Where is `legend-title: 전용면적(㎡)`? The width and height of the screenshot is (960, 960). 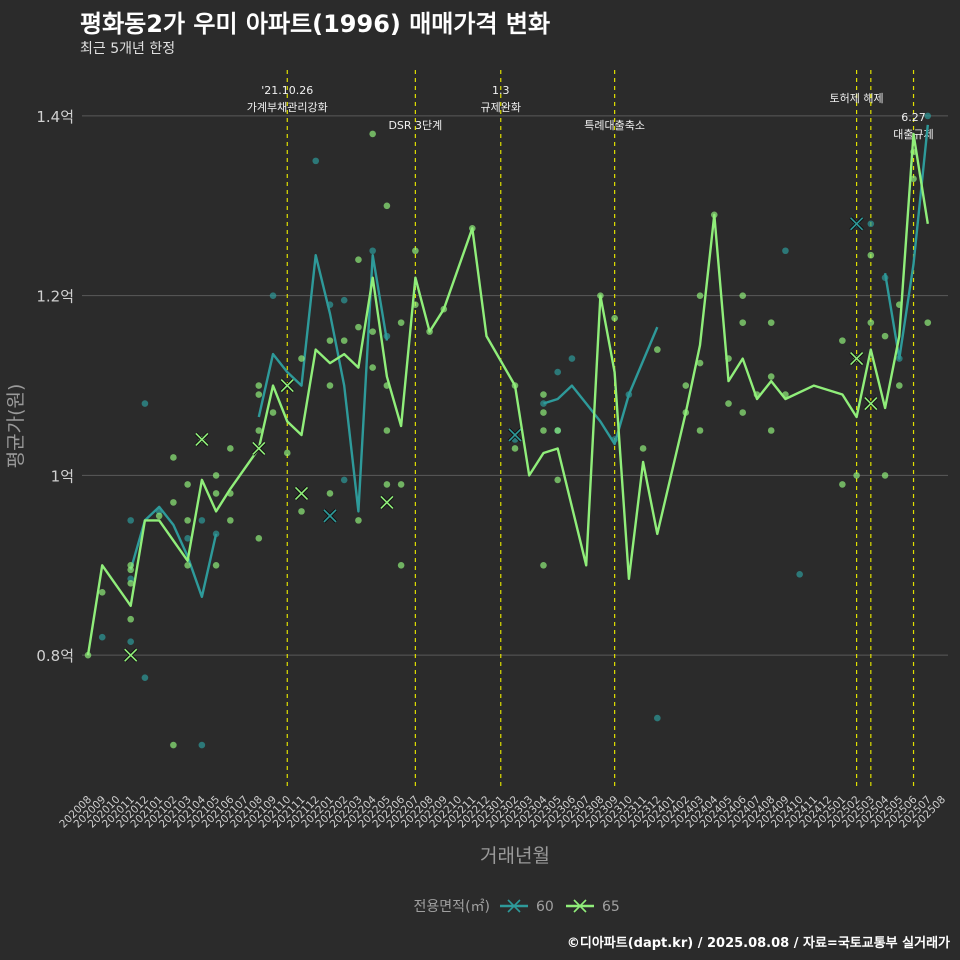
legend-title: 전용면적(㎡) is located at coordinates (452, 907).